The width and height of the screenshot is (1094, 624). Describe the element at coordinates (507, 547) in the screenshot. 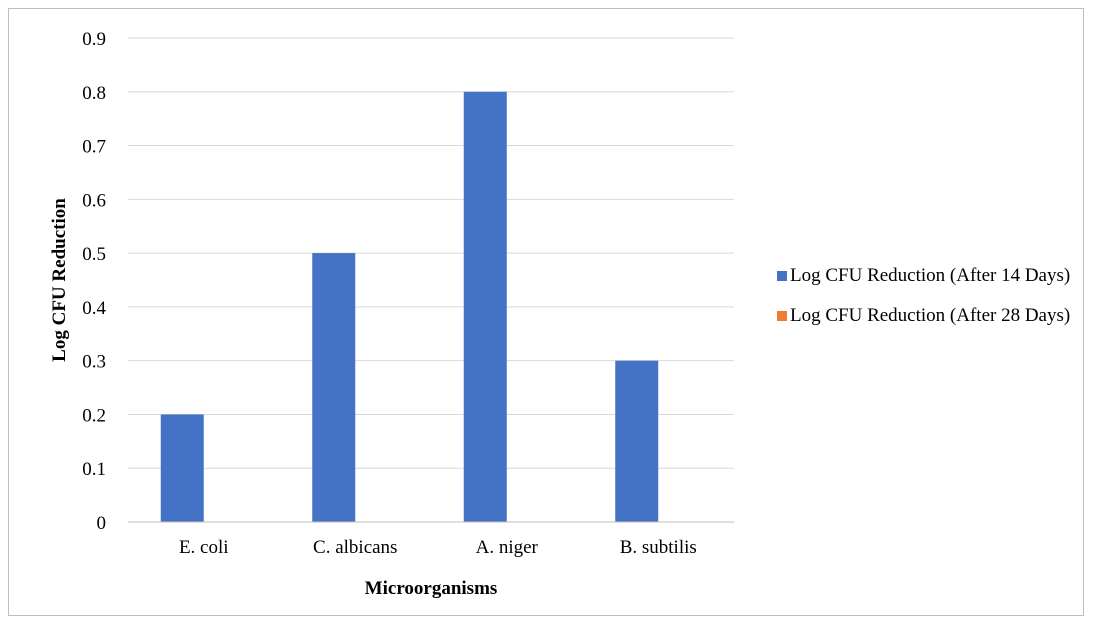

I see `x-tick-label: A. niger` at that location.